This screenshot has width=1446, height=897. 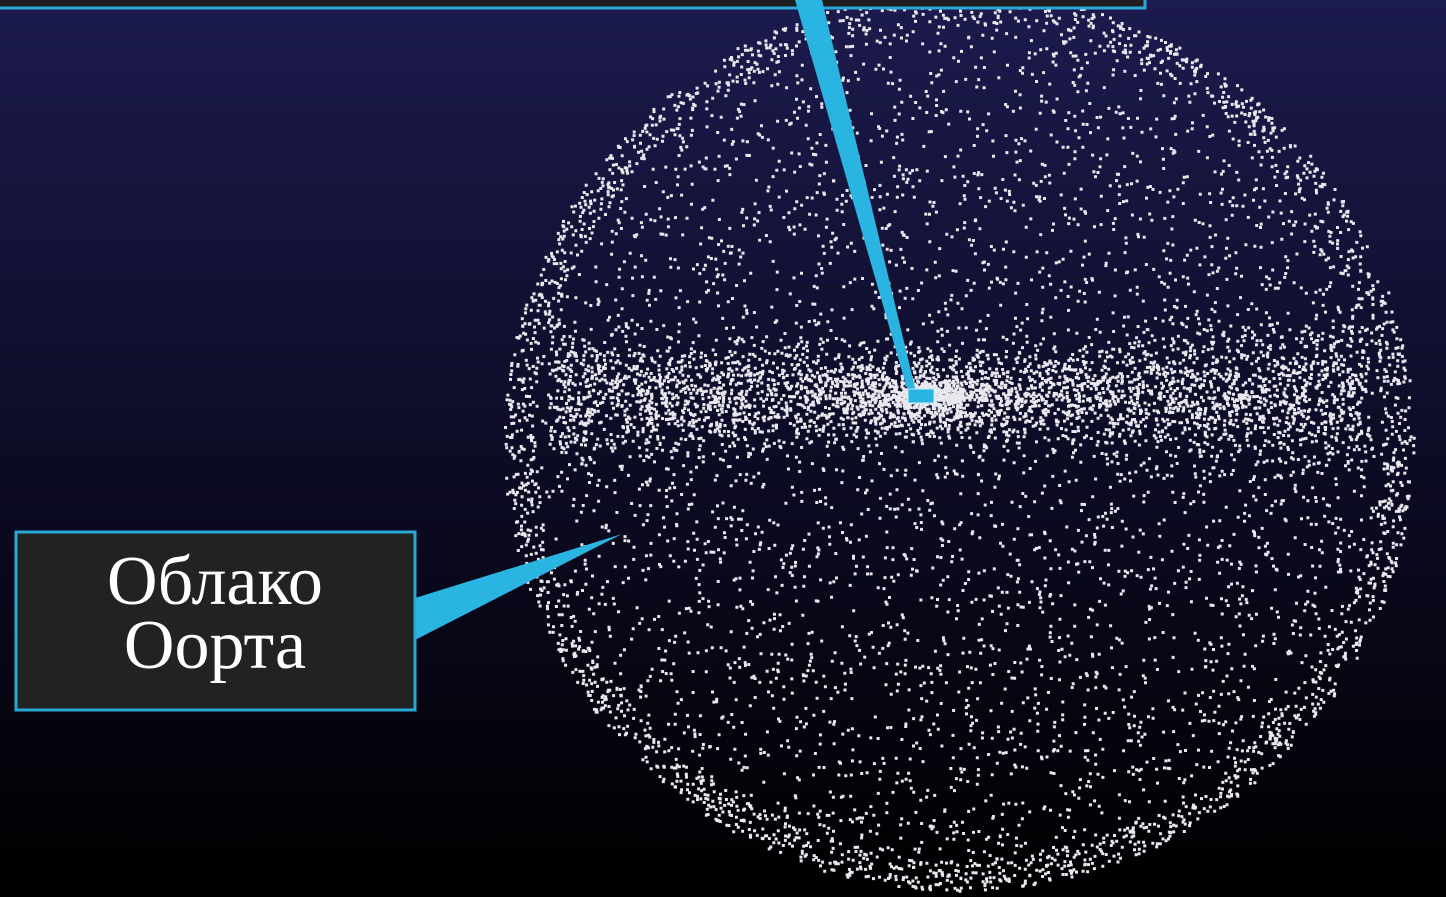 I want to click on callout-line: Облако, so click(x=215, y=581).